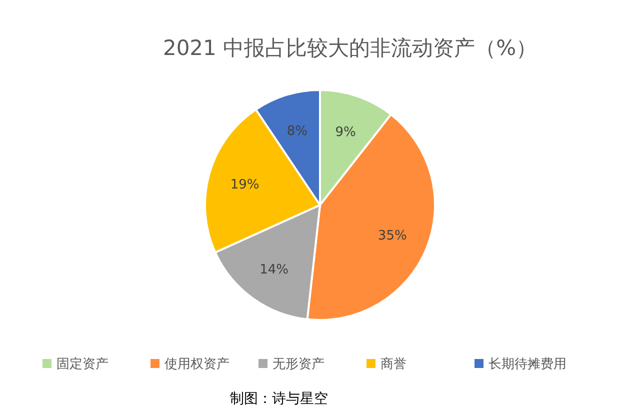 This screenshot has height=412, width=625. Describe the element at coordinates (345, 132) in the screenshot. I see `data-label: 9%` at that location.